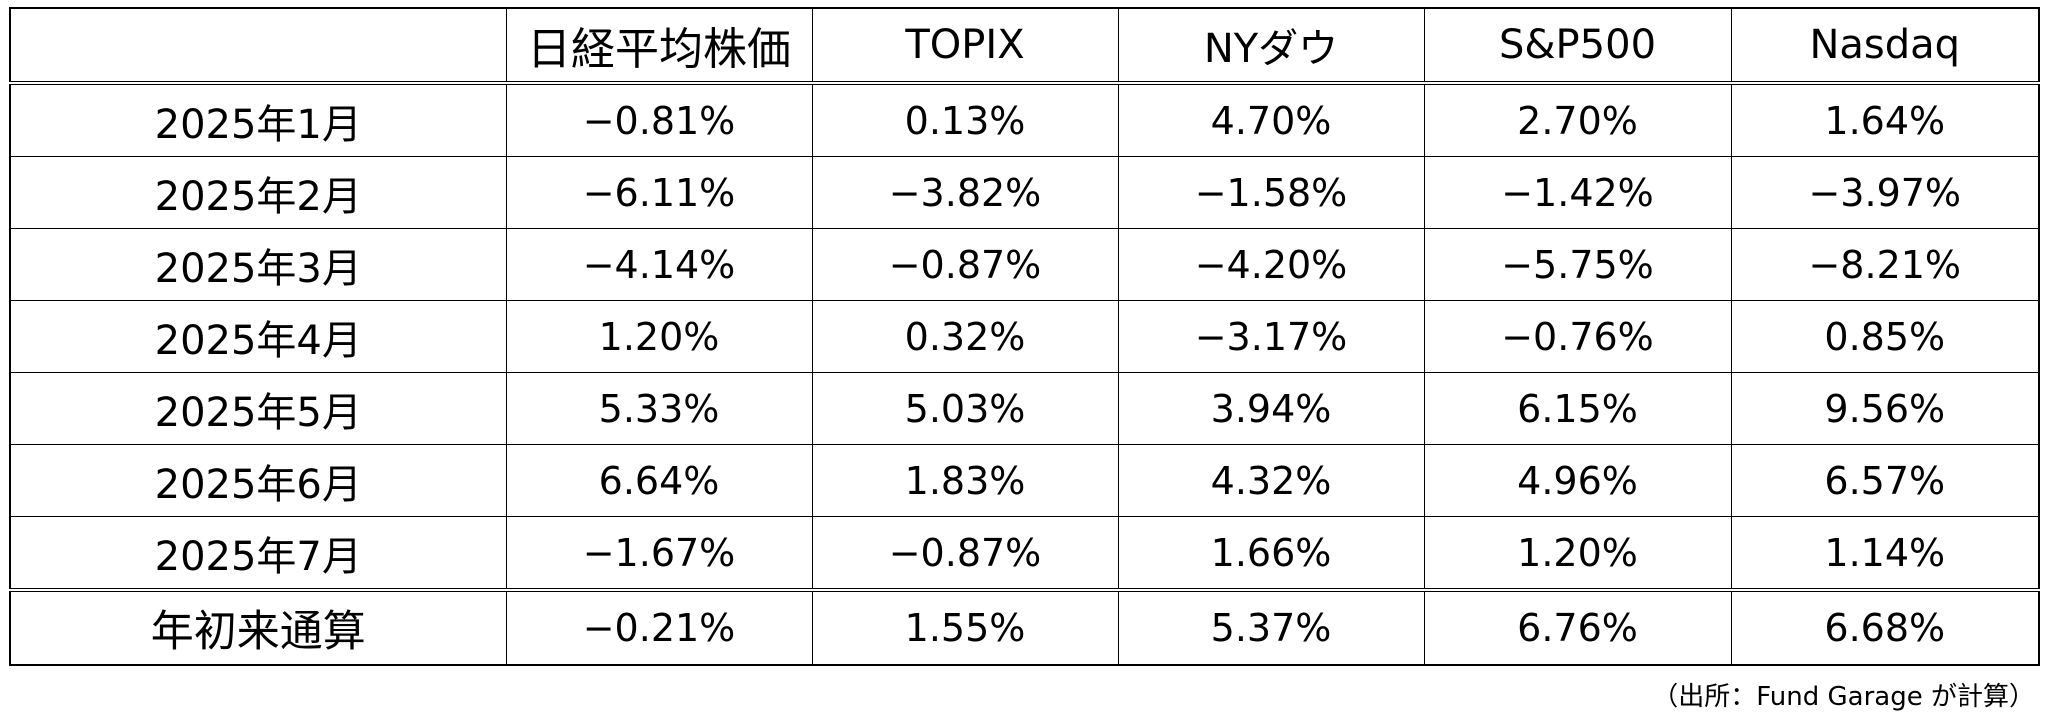 Image resolution: width=2047 pixels, height=717 pixels. What do you see at coordinates (1577, 264) in the screenshot?
I see `cell-sp500: −5.75%` at bounding box center [1577, 264].